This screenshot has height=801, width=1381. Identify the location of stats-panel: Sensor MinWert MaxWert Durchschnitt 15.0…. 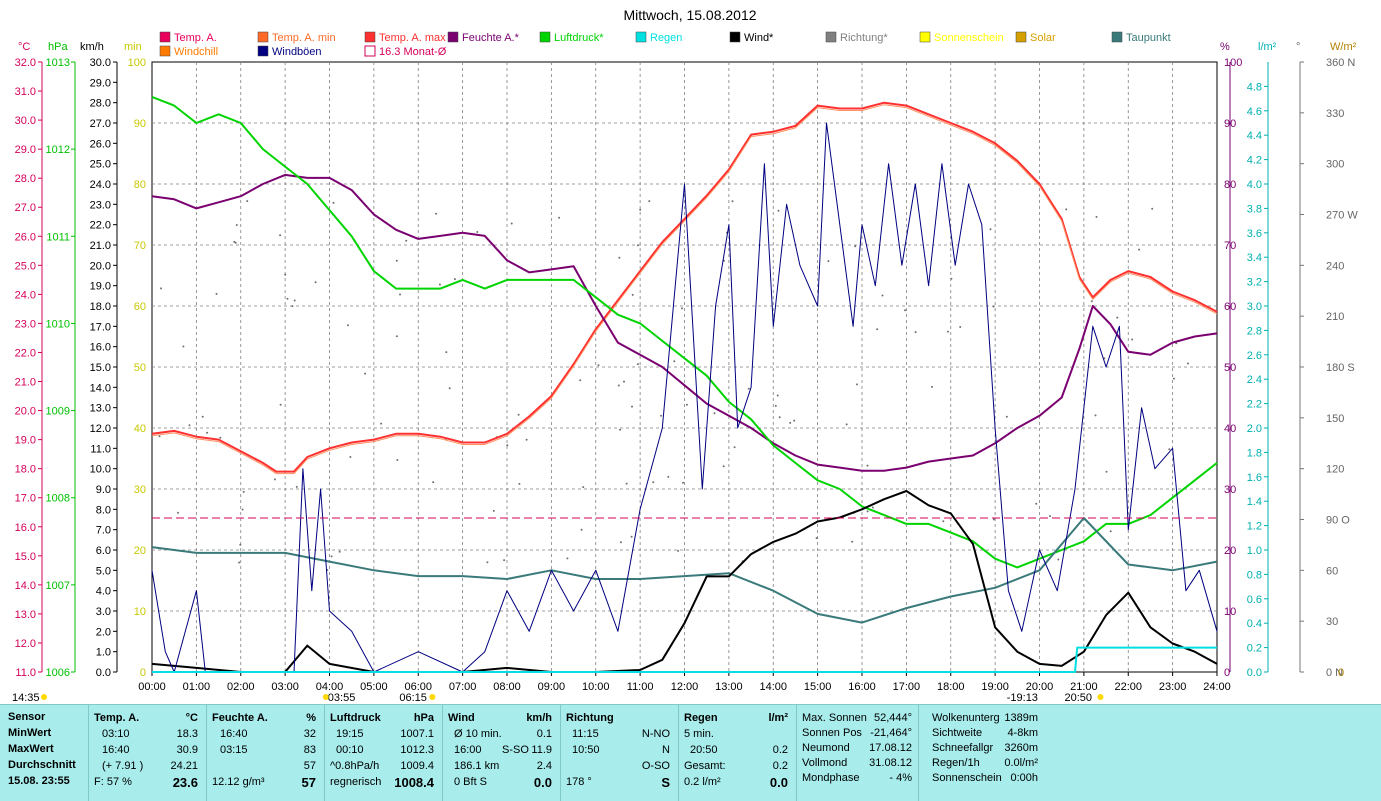
(690, 752).